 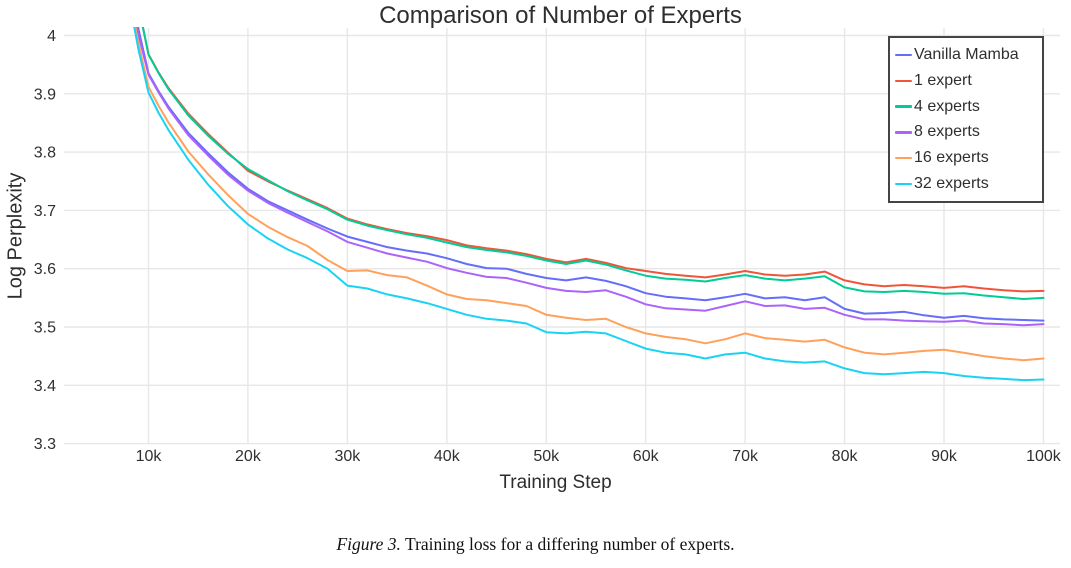 What do you see at coordinates (951, 184) in the screenshot?
I see `legend-label: 32 experts` at bounding box center [951, 184].